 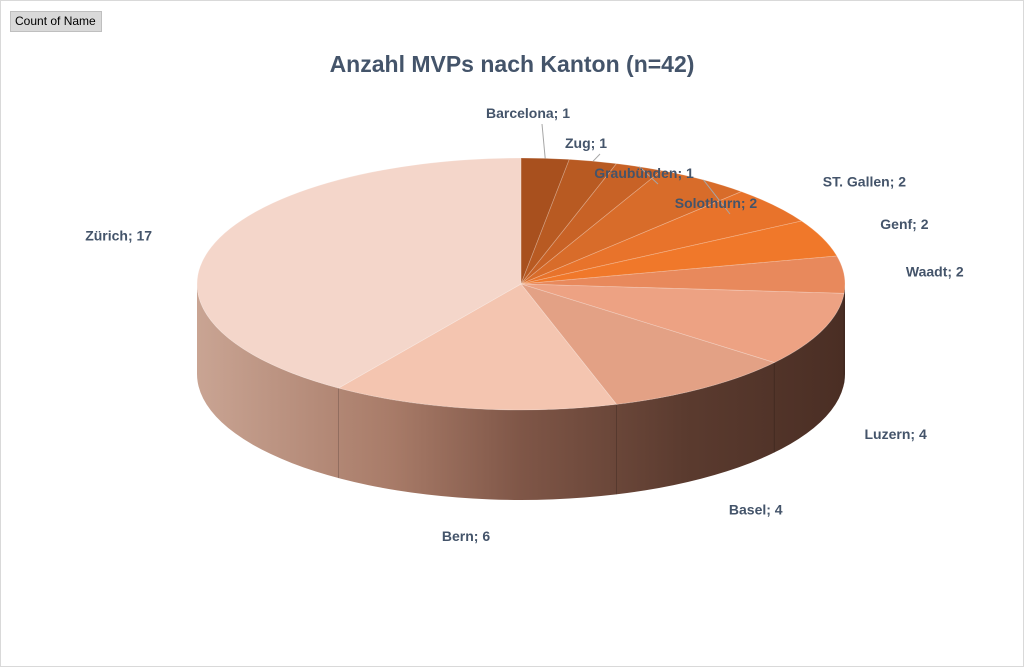 What do you see at coordinates (56, 21) in the screenshot?
I see `pivot-field-button: Count of Name` at bounding box center [56, 21].